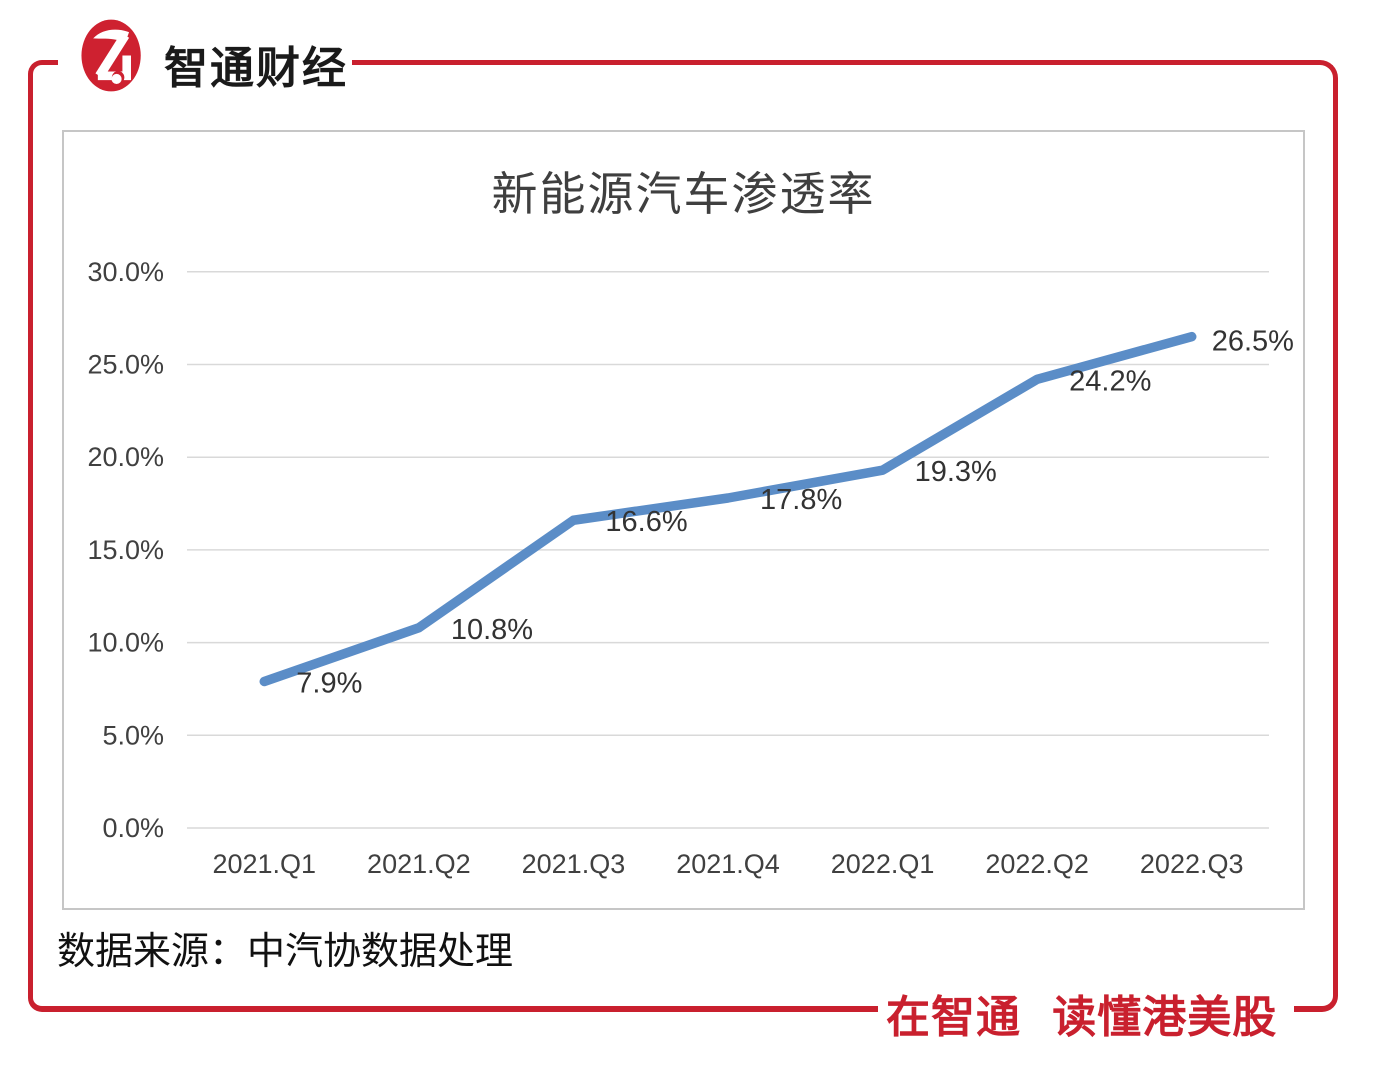  I want to click on x-axis-tick: 2021.Q2, so click(419, 864).